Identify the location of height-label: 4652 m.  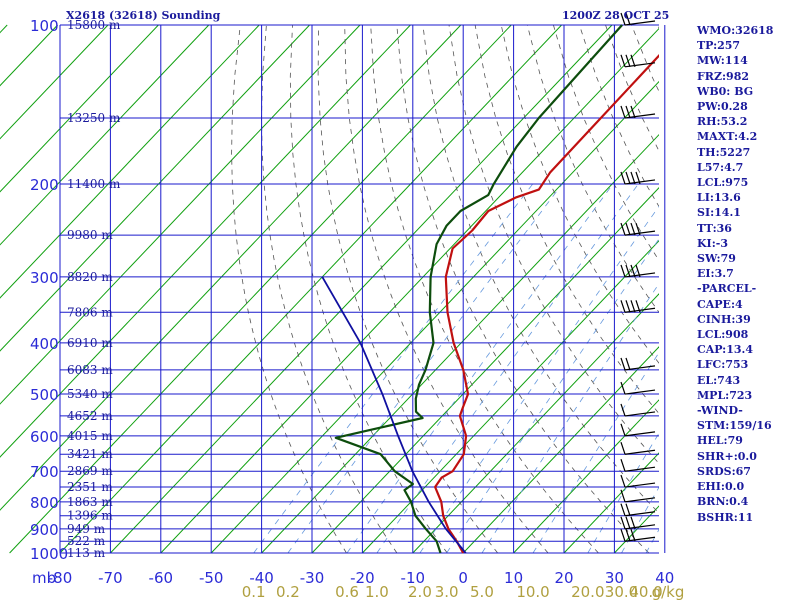
(90, 416).